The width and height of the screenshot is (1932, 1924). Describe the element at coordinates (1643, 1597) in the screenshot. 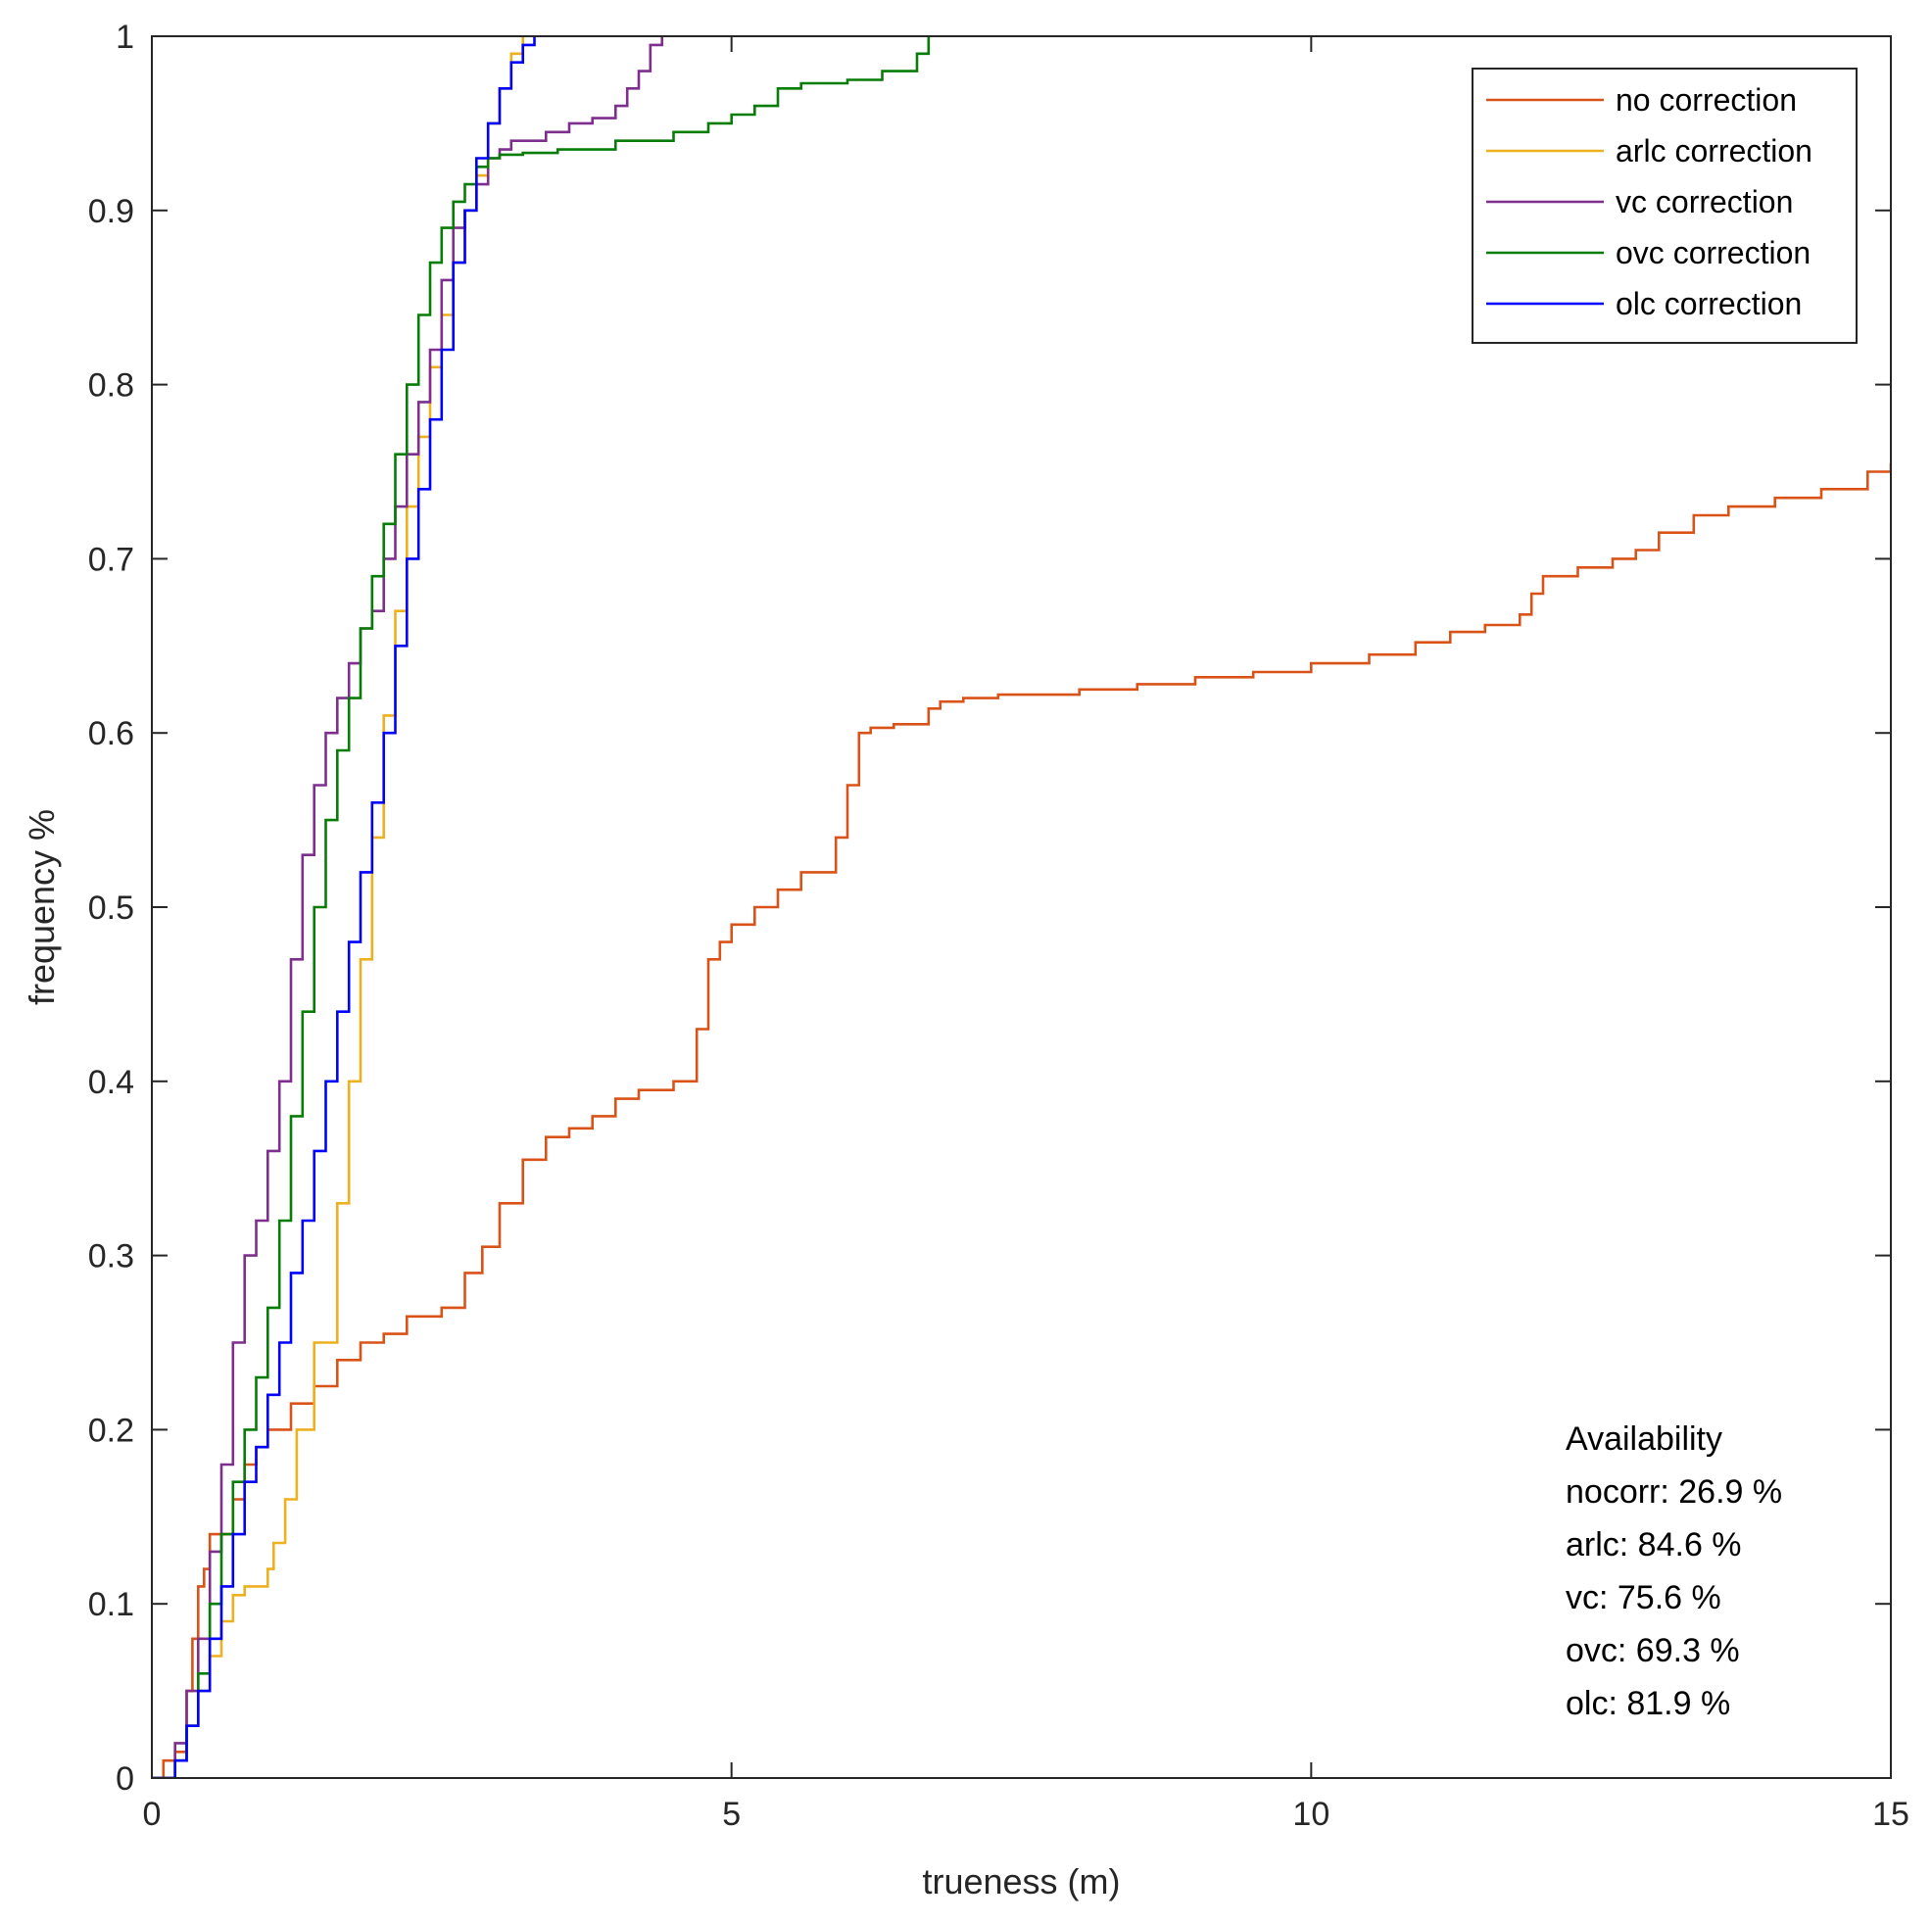

I see `annotation-line: vc: 75.6 %` at that location.